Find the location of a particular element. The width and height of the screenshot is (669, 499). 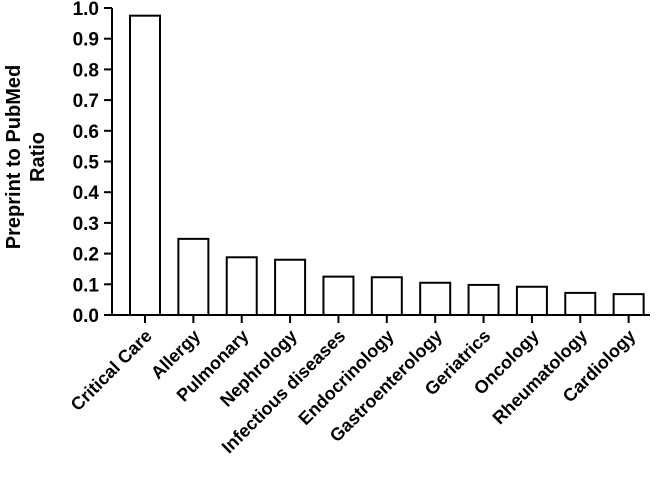

y-tick-label: 0.7 is located at coordinates (86, 101).